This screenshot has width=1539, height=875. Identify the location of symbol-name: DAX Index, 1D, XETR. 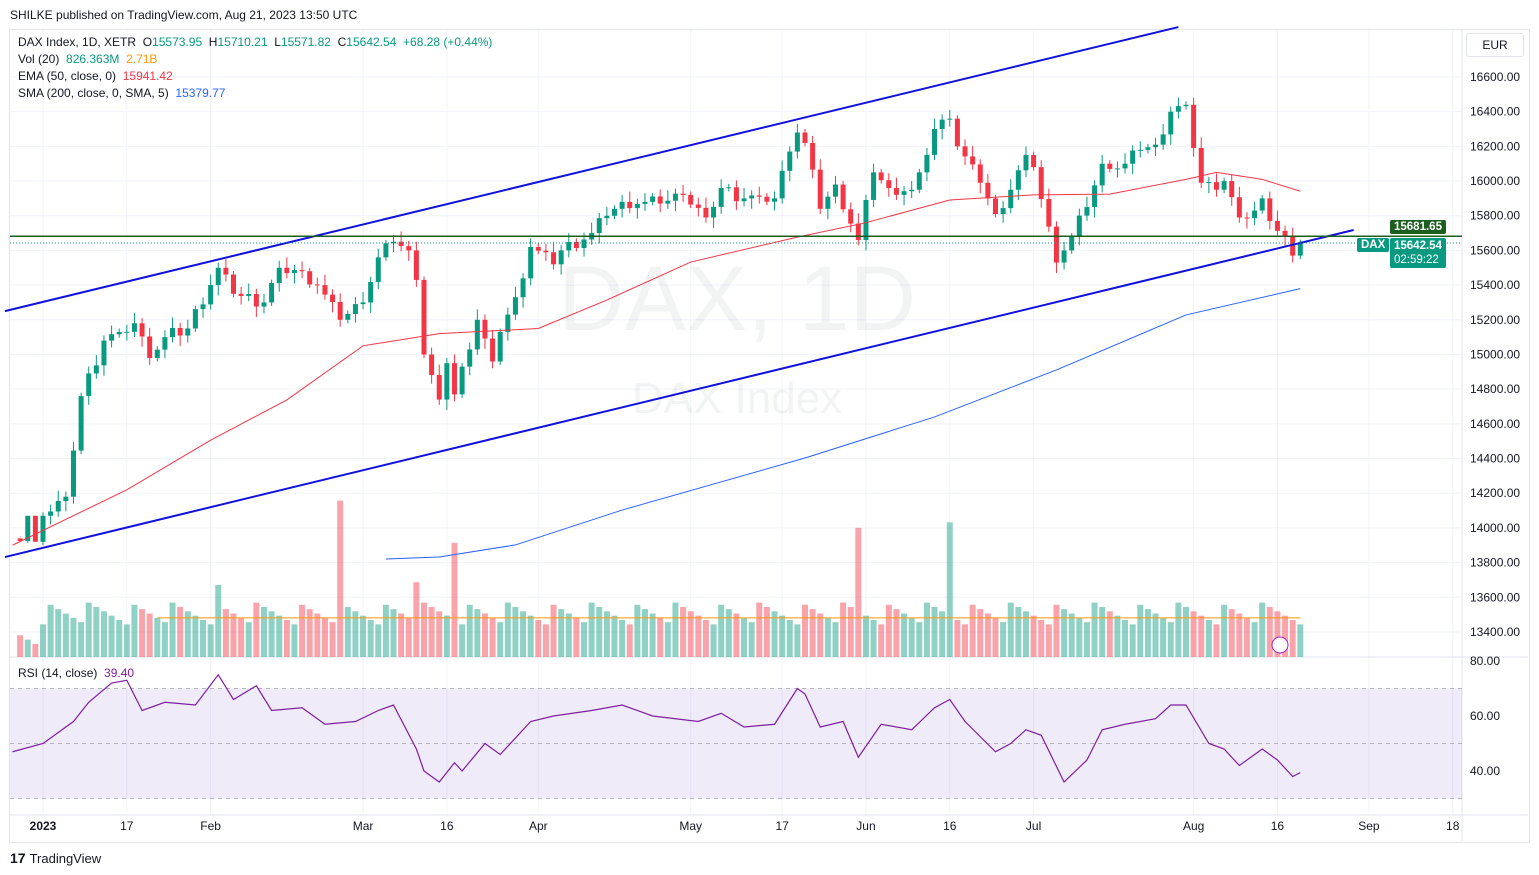
(77, 42).